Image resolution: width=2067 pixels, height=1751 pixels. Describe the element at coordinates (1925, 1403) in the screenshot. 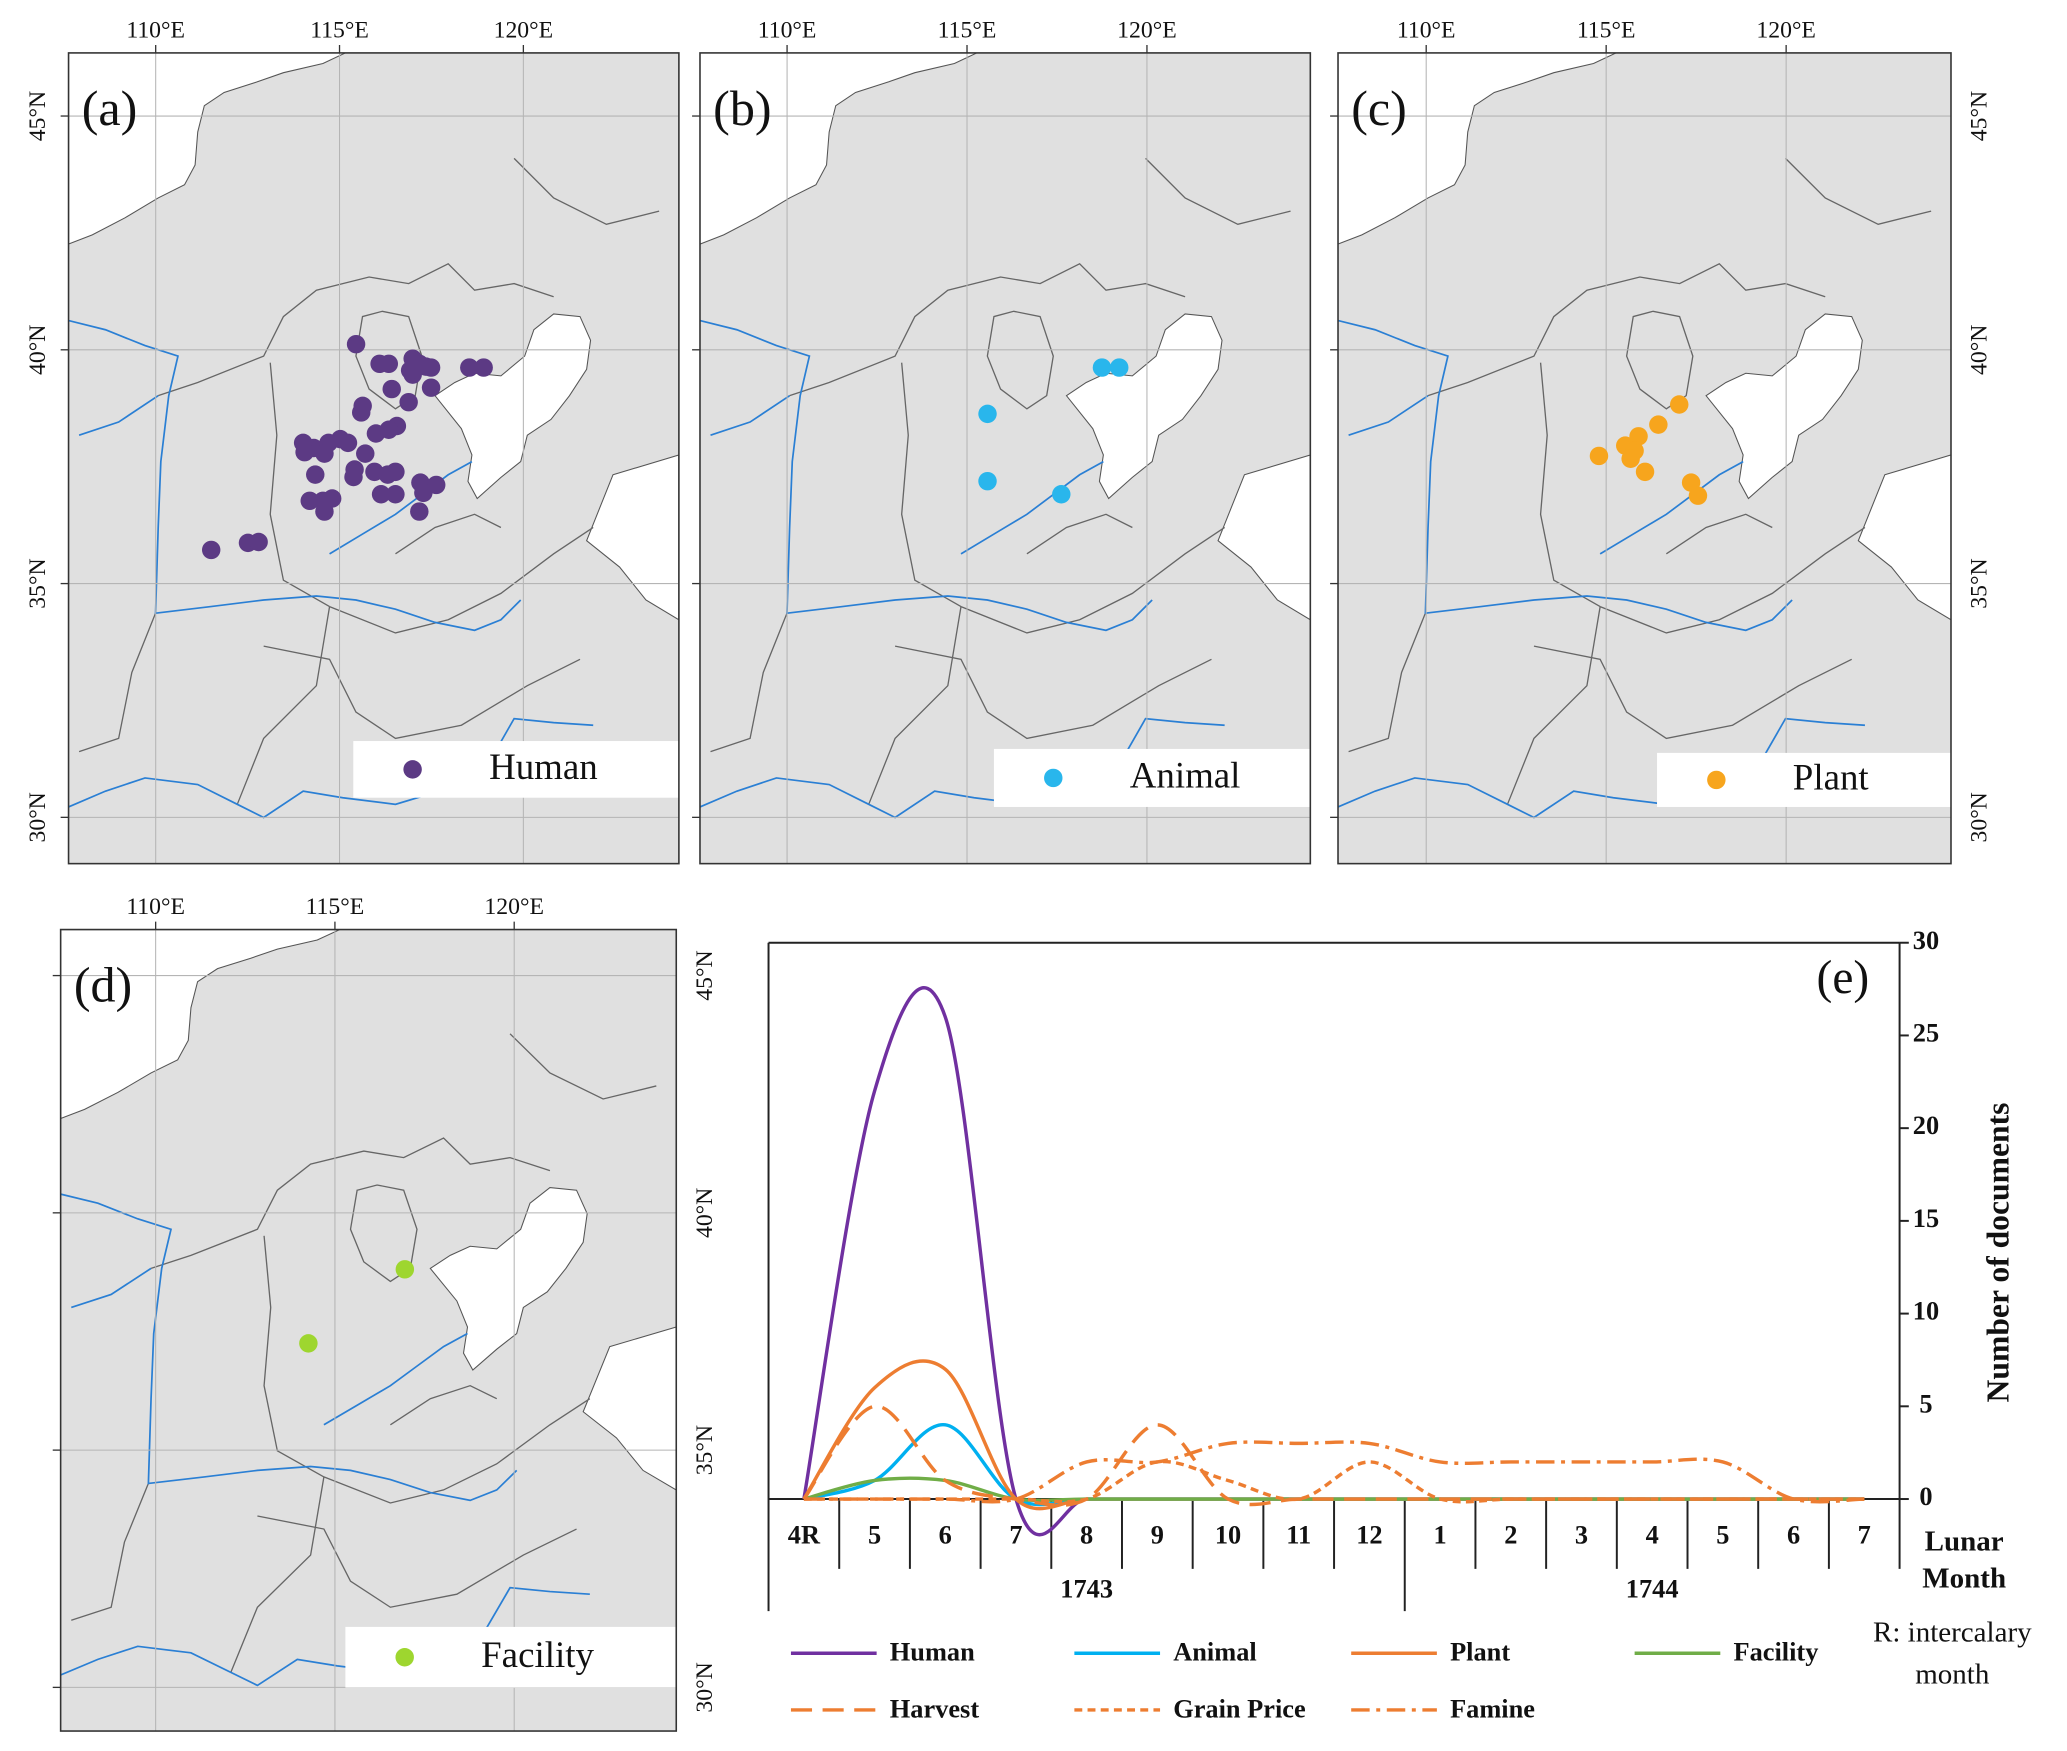

I see `y-tick-label: 5` at that location.